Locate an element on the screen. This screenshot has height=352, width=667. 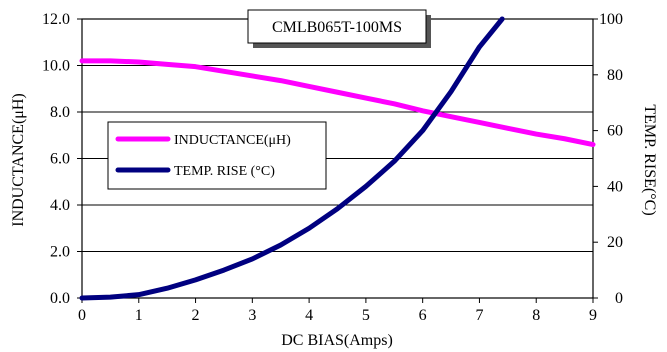
y-left-tick-label-3: 6.0 is located at coordinates (60, 159).